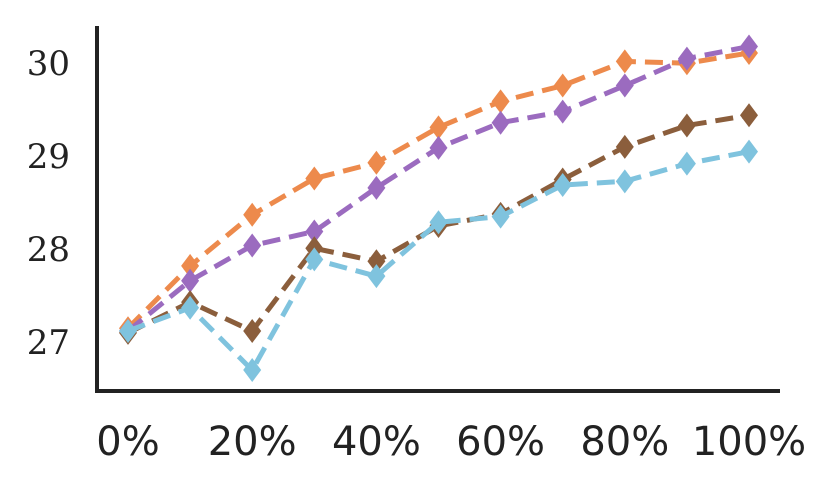 This screenshot has height=492, width=832. What do you see at coordinates (376, 442) in the screenshot?
I see `x-tick-label: 40%` at bounding box center [376, 442].